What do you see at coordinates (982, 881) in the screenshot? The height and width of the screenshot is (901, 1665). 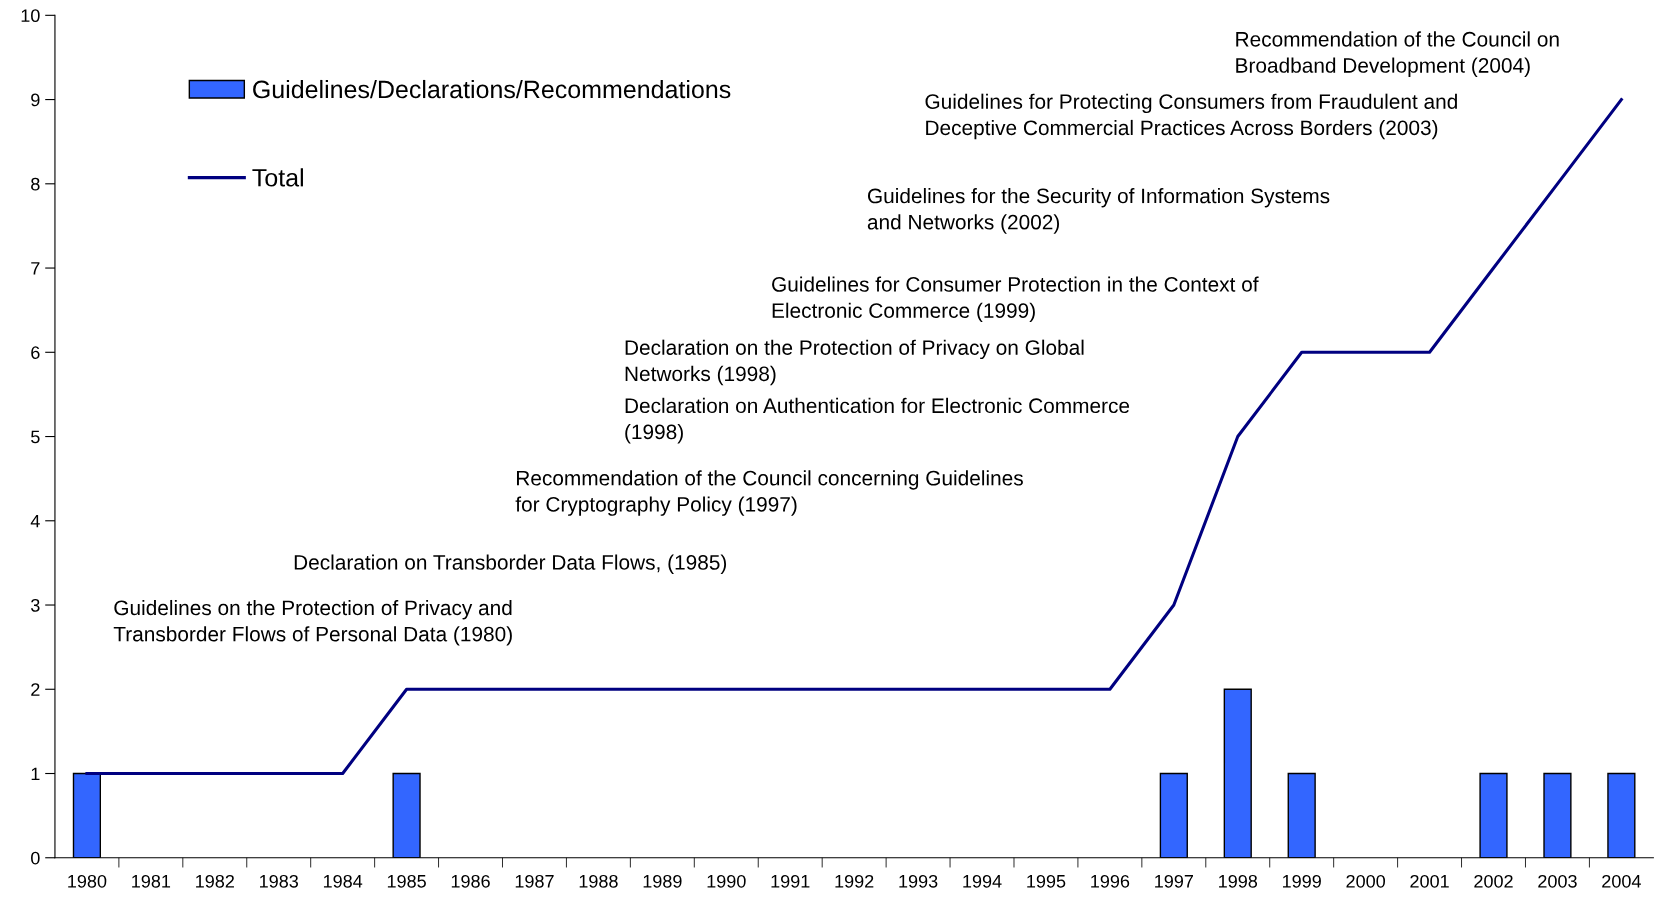 I see `x-tick-label: 1994` at bounding box center [982, 881].